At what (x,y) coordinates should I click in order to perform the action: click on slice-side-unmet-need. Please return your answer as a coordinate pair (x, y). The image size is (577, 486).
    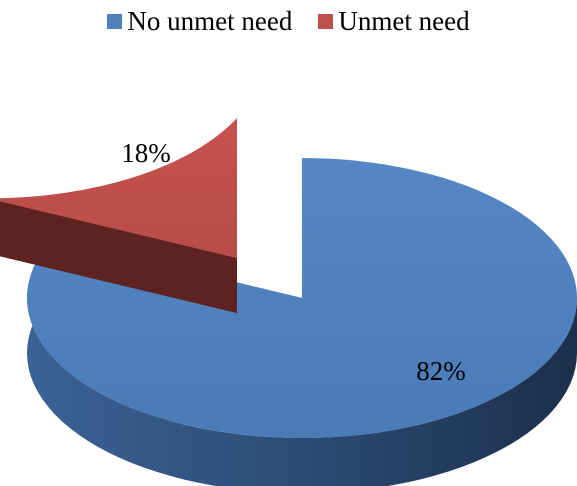
    Looking at the image, I should click on (118, 257).